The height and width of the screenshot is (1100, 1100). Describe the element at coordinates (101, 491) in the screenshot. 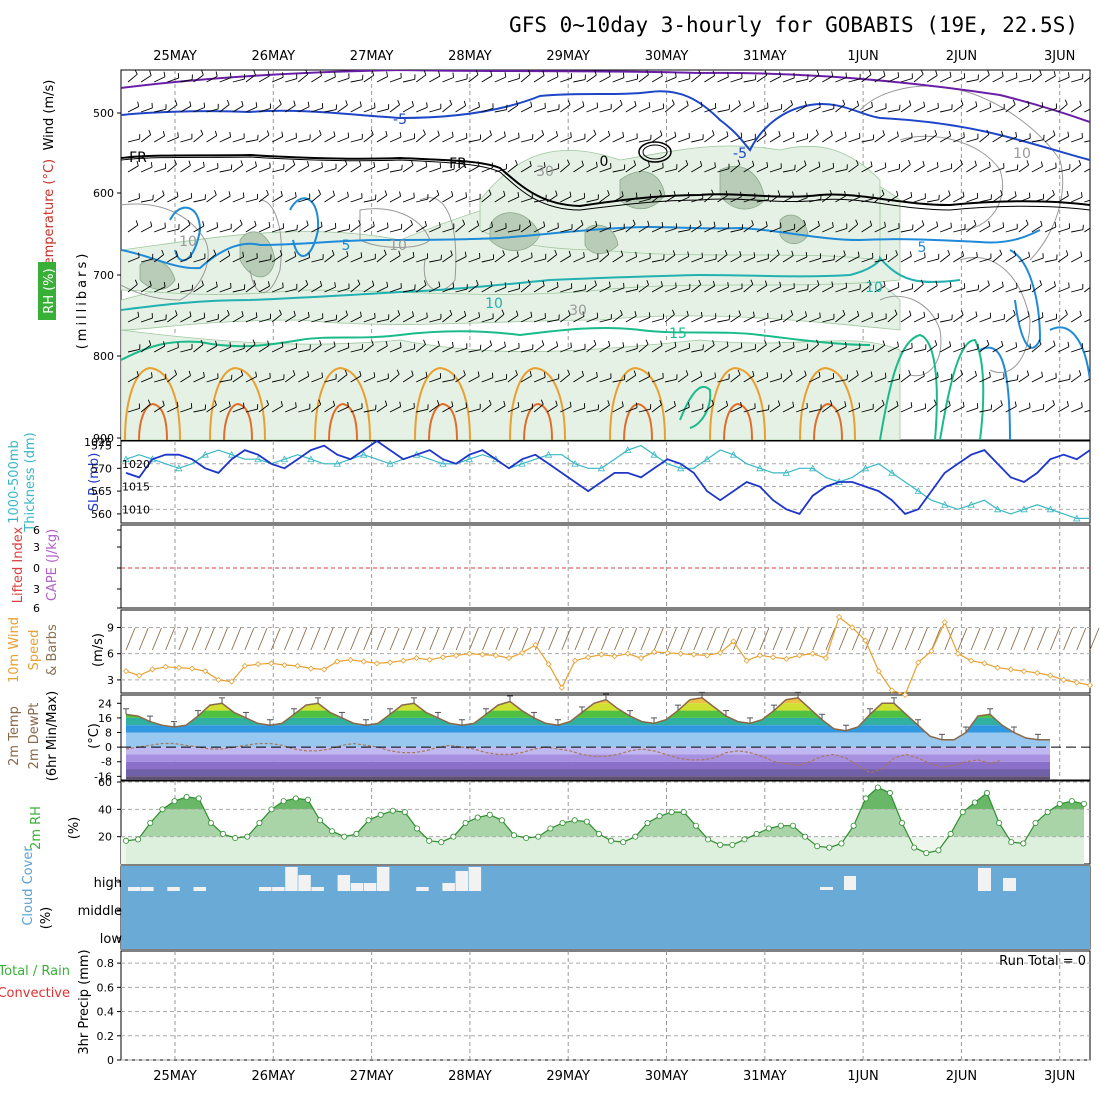

I see `thickness-tick: 565` at that location.